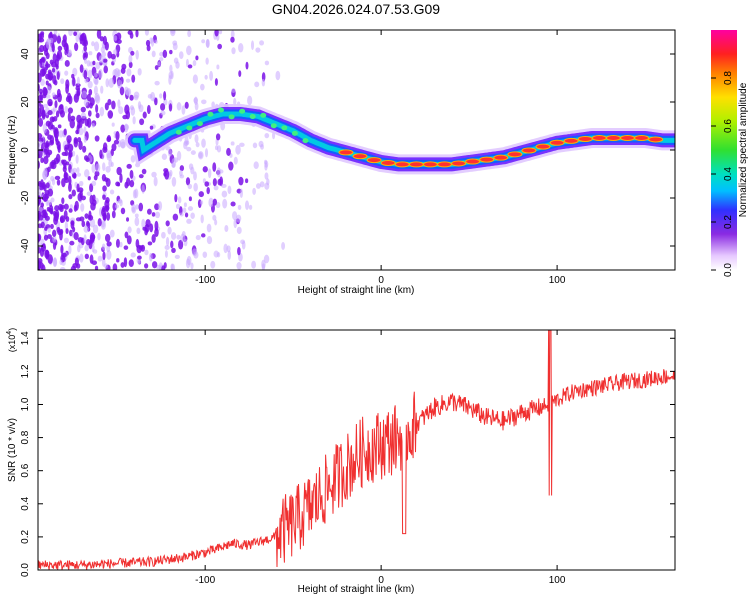 The width and height of the screenshot is (750, 600). What do you see at coordinates (25, 570) in the screenshot?
I see `y-tick-label: 0.0` at bounding box center [25, 570].